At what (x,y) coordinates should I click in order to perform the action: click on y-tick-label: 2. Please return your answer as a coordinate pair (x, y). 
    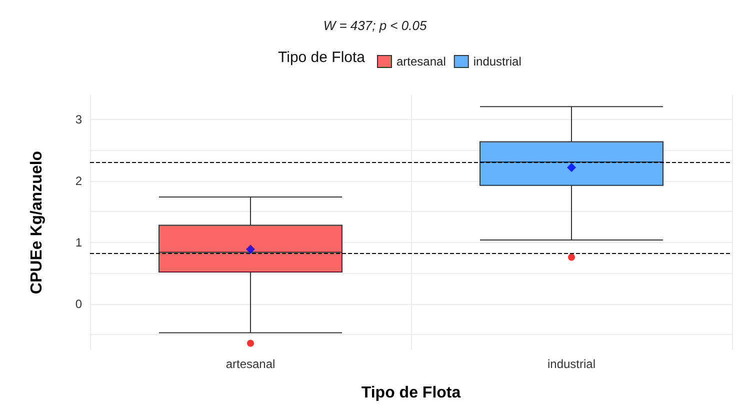
    Looking at the image, I should click on (78, 181).